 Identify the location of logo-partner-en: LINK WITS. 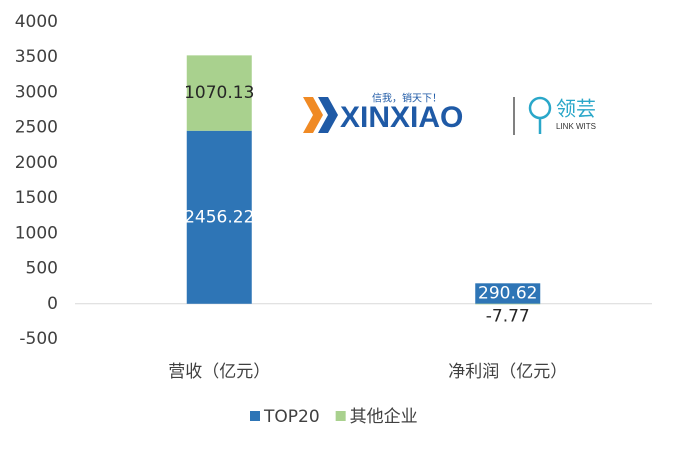
(576, 126).